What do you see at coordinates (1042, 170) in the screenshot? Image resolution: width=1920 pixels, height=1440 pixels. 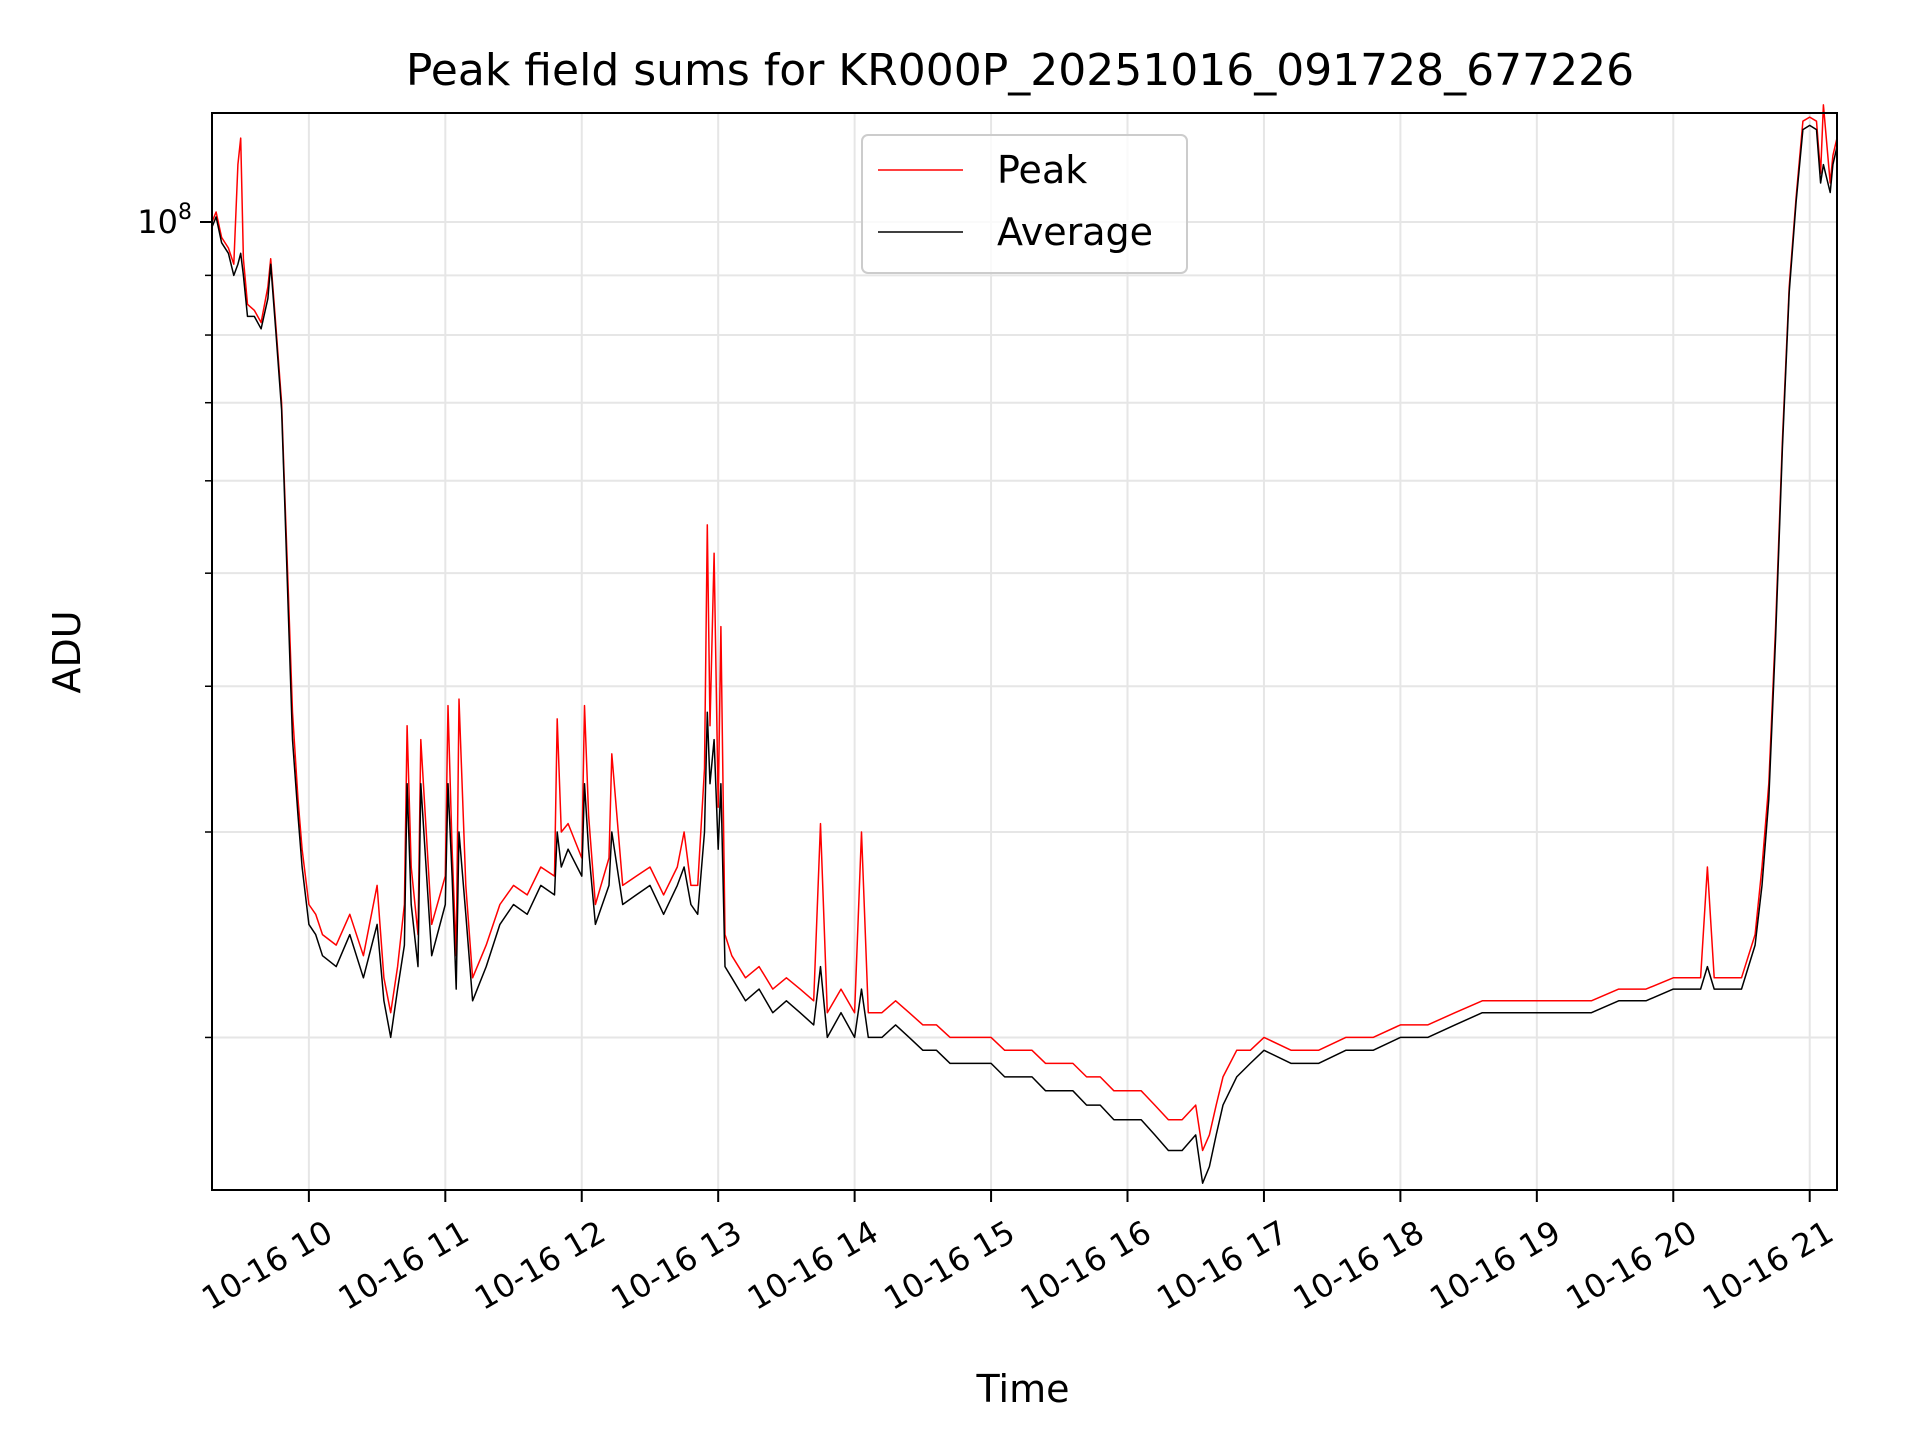 I see `legend-label-peak: Peak` at bounding box center [1042, 170].